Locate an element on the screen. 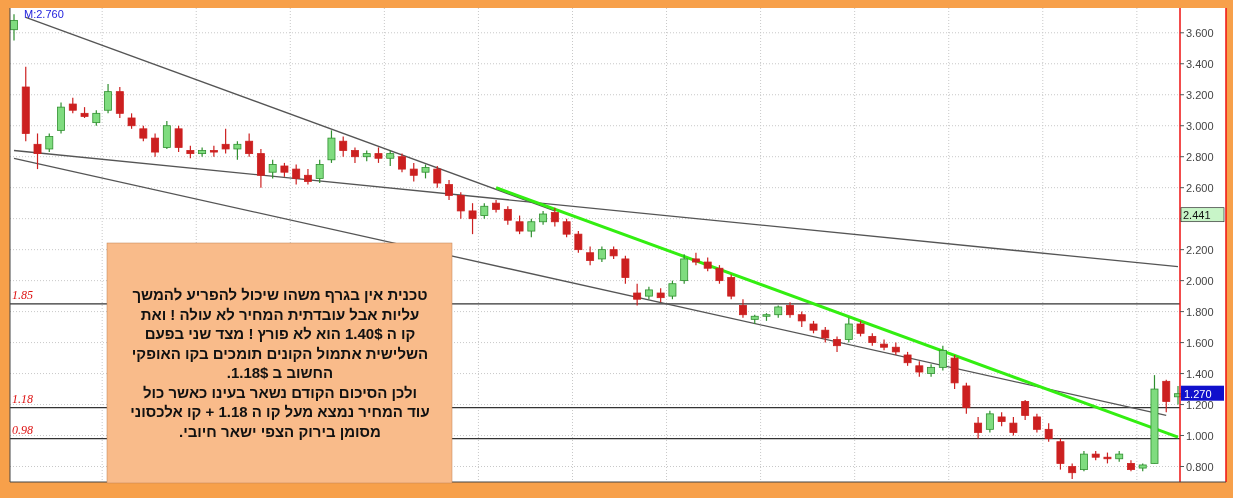 Image resolution: width=1233 pixels, height=498 pixels. ref-line-label: 0.98 is located at coordinates (22, 429).